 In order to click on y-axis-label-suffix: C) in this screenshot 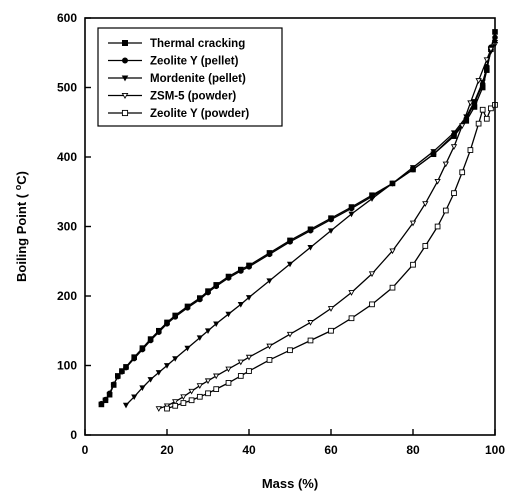, I will do `click(21, 178)`.